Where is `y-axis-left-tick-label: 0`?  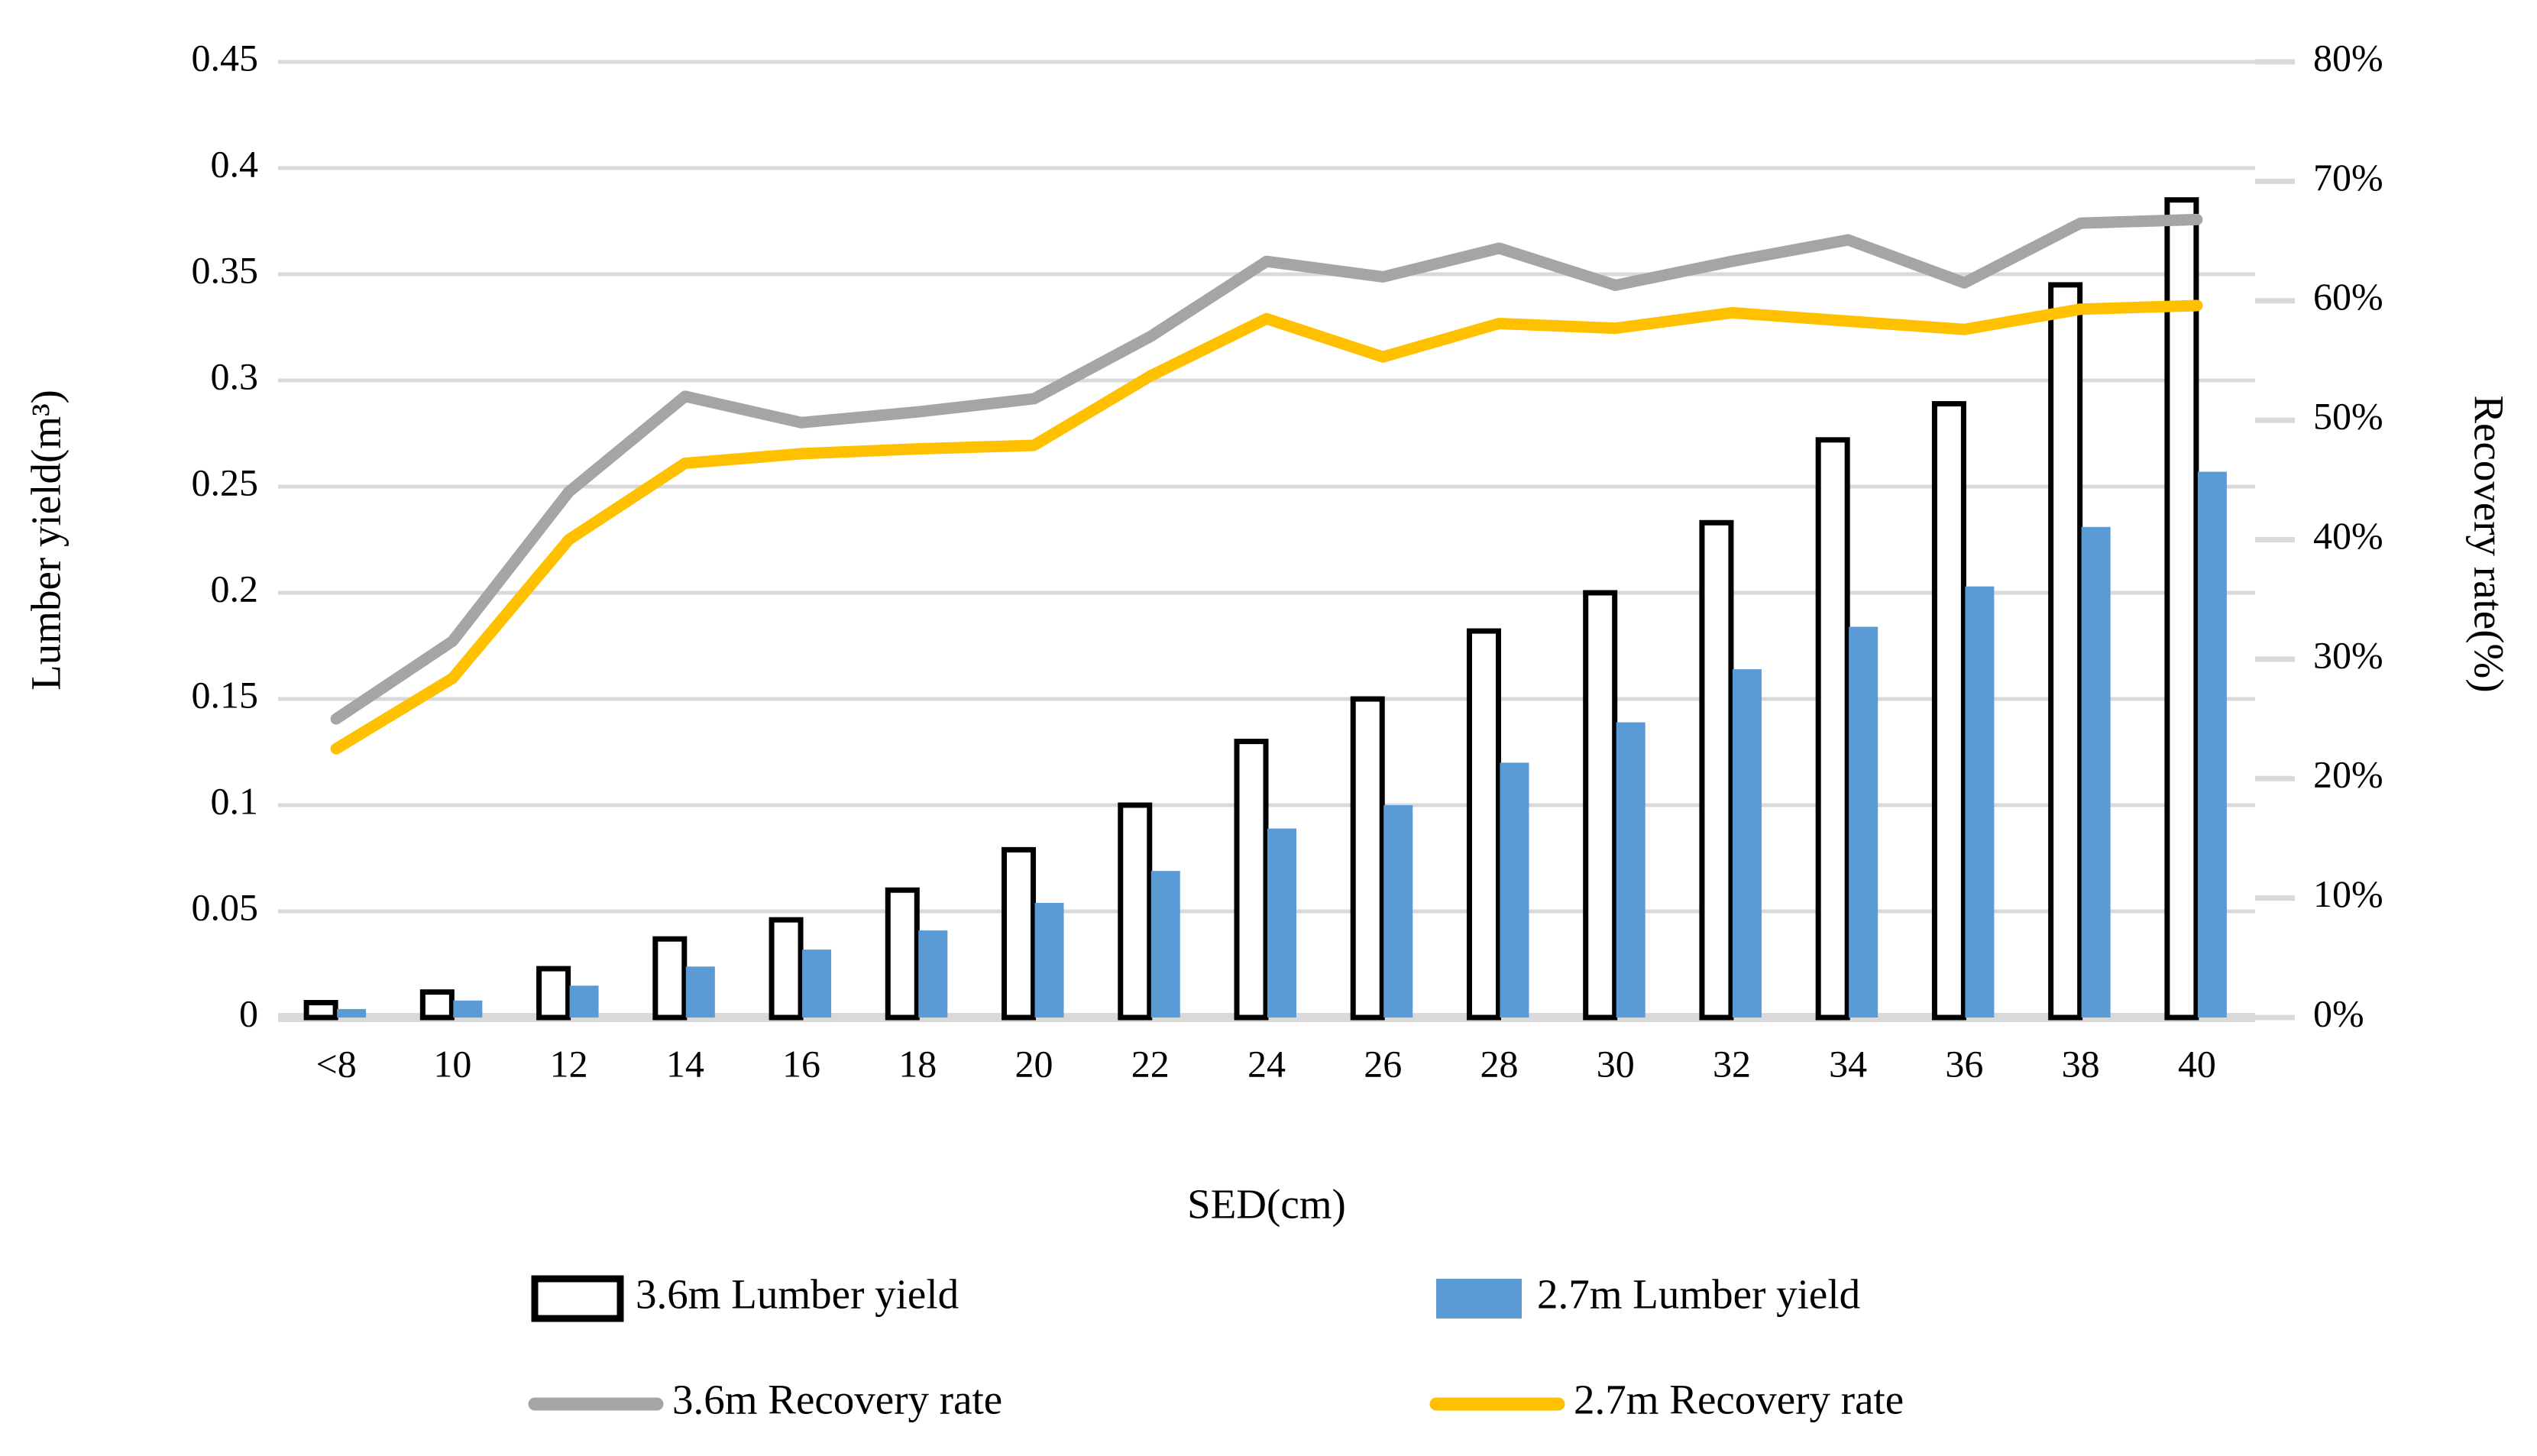 y-axis-left-tick-label: 0 is located at coordinates (248, 1013).